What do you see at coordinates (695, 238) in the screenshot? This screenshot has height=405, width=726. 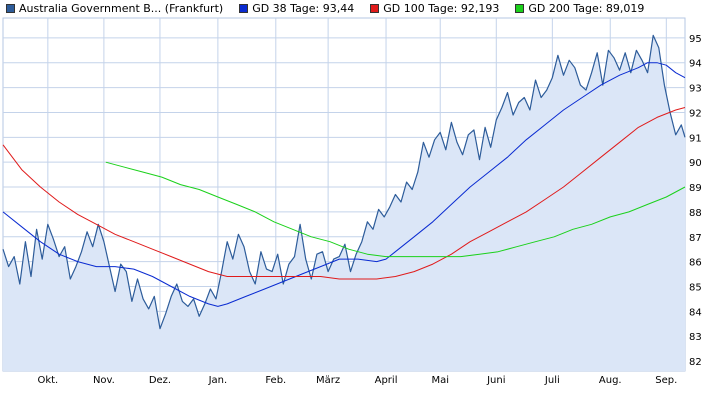 I see `y-tick-label: 87` at bounding box center [695, 238].